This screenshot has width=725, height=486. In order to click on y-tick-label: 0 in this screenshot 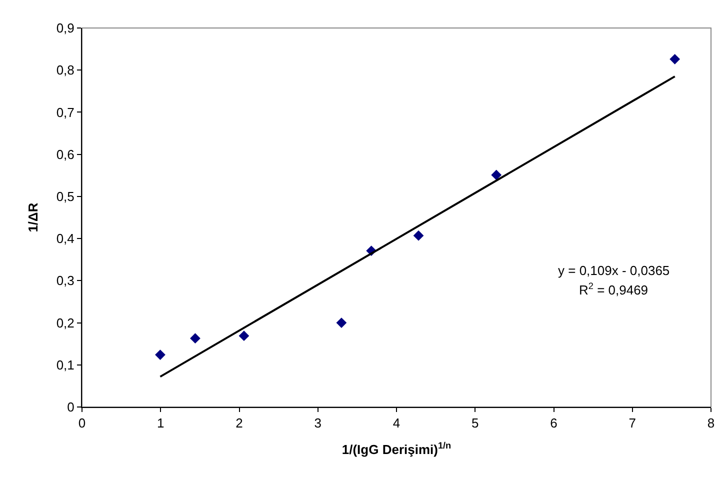, I will do `click(70, 407)`.